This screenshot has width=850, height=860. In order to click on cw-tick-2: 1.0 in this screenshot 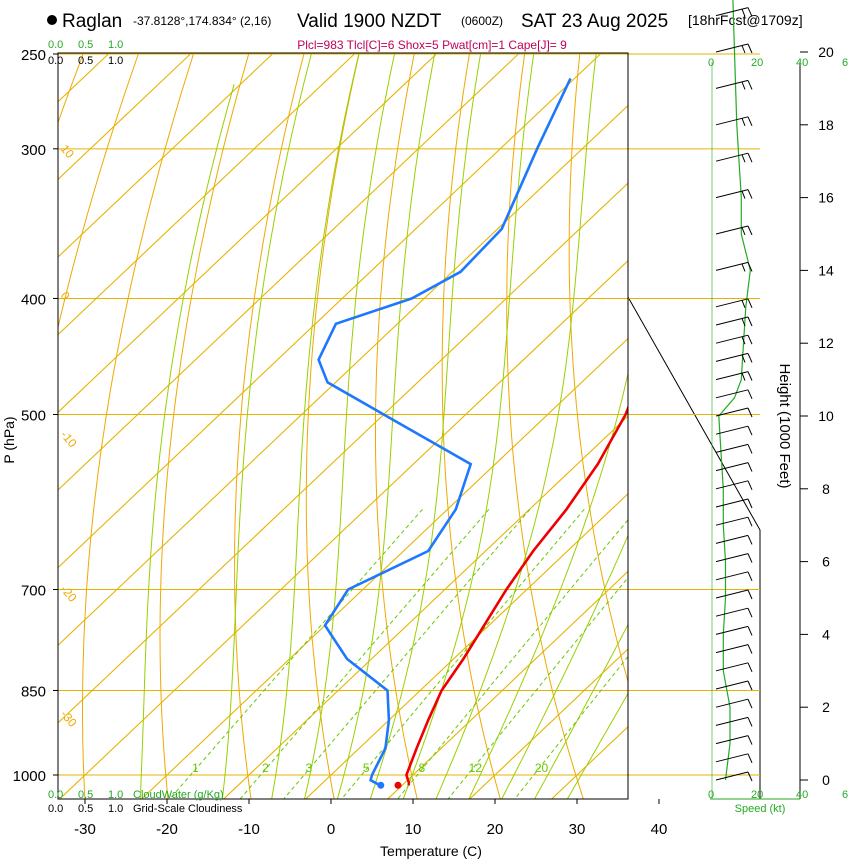, I will do `click(115, 795)`.